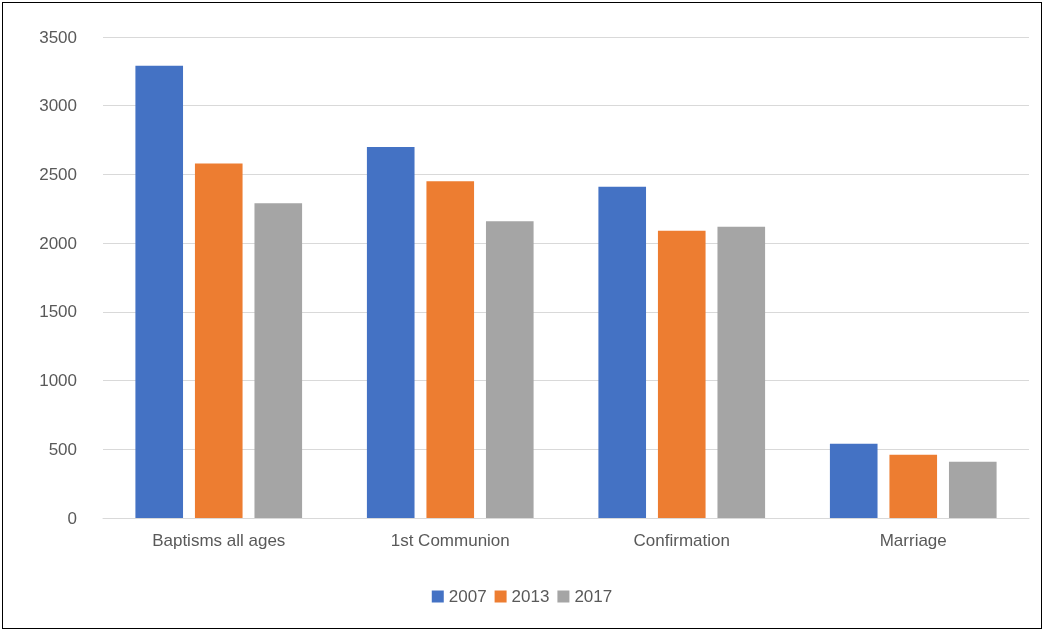  I want to click on y-tick-label: 3000, so click(58, 106).